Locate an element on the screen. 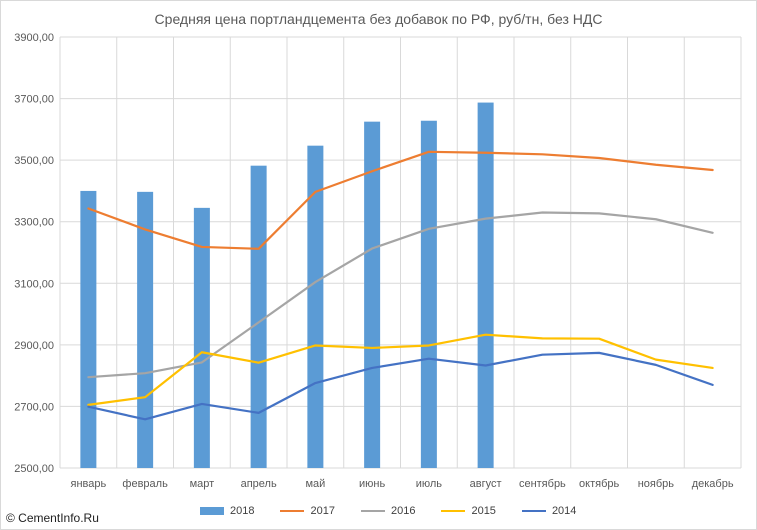 This screenshot has width=757, height=530. legend-label: 2016 is located at coordinates (403, 511).